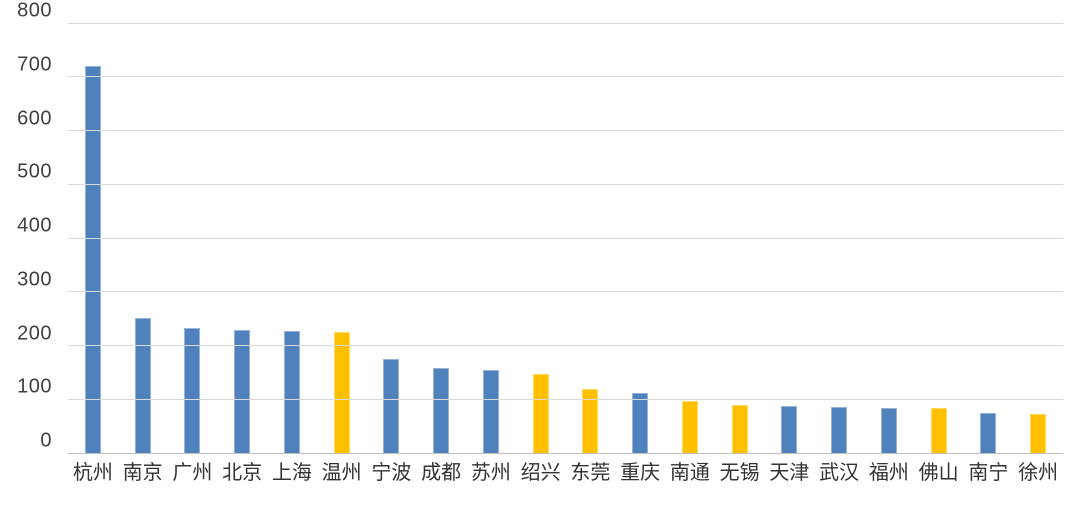 The height and width of the screenshot is (510, 1080). Describe the element at coordinates (92, 473) in the screenshot. I see `x-tick-label: 杭州` at that location.